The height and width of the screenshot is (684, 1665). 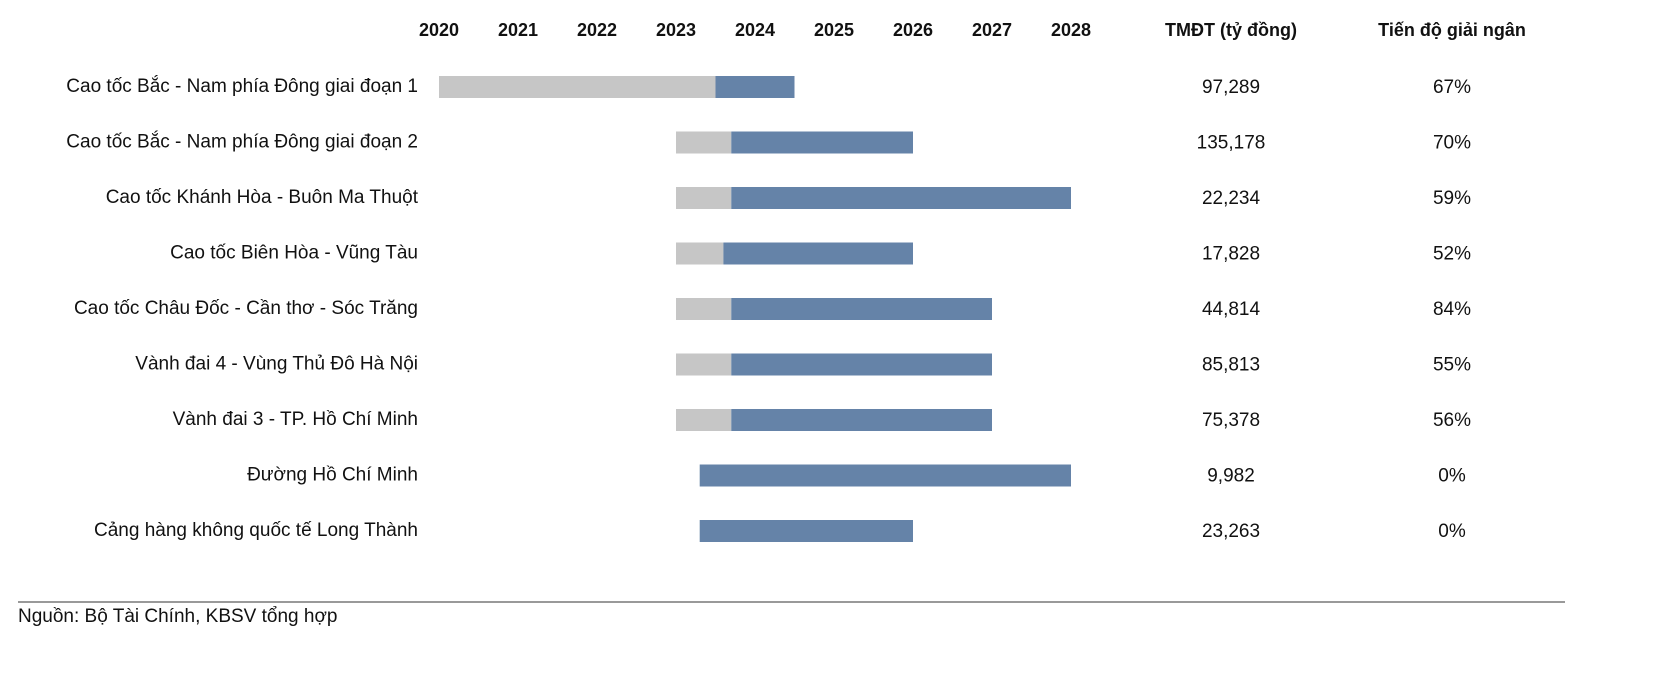 I want to click on table-cell: 52%, so click(x=1452, y=254).